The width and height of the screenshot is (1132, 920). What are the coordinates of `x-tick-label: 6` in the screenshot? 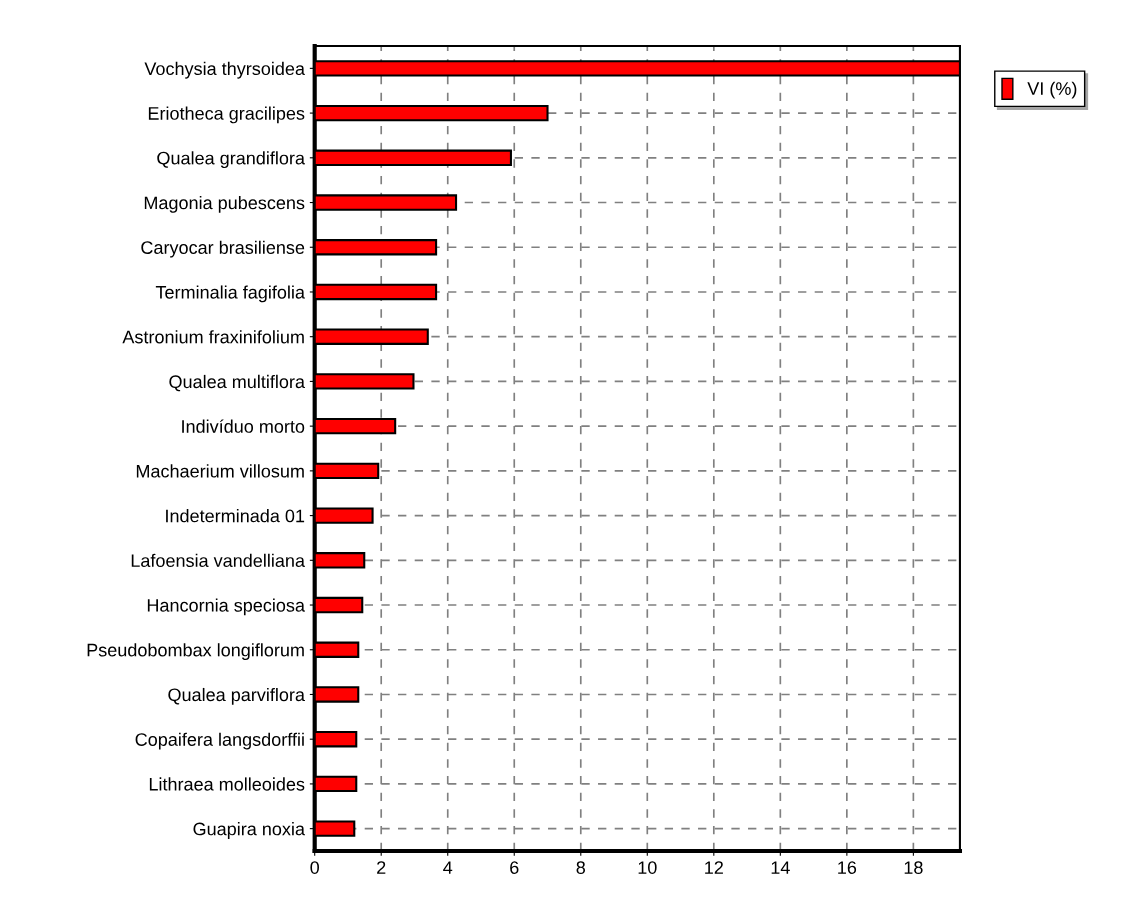 It's located at (514, 867).